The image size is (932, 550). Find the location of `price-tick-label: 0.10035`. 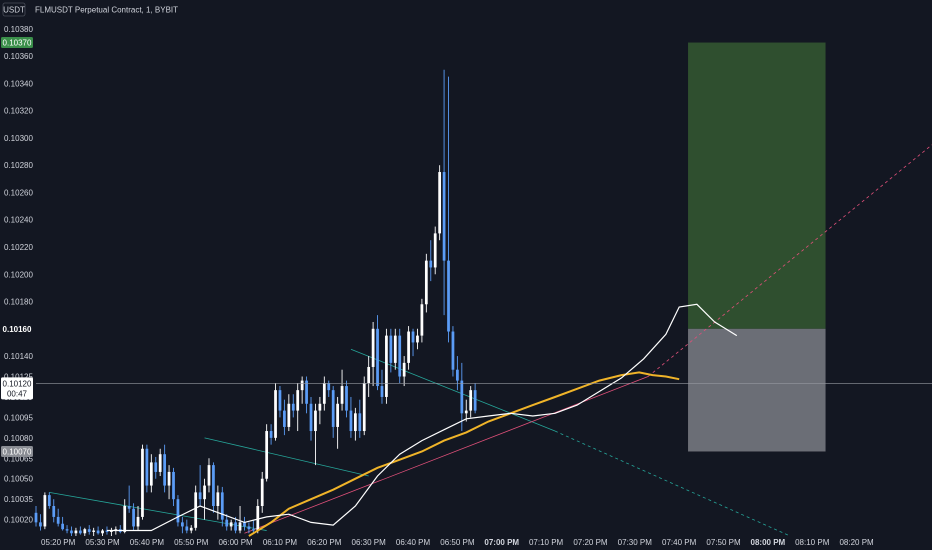

price-tick-label: 0.10035 is located at coordinates (18, 499).